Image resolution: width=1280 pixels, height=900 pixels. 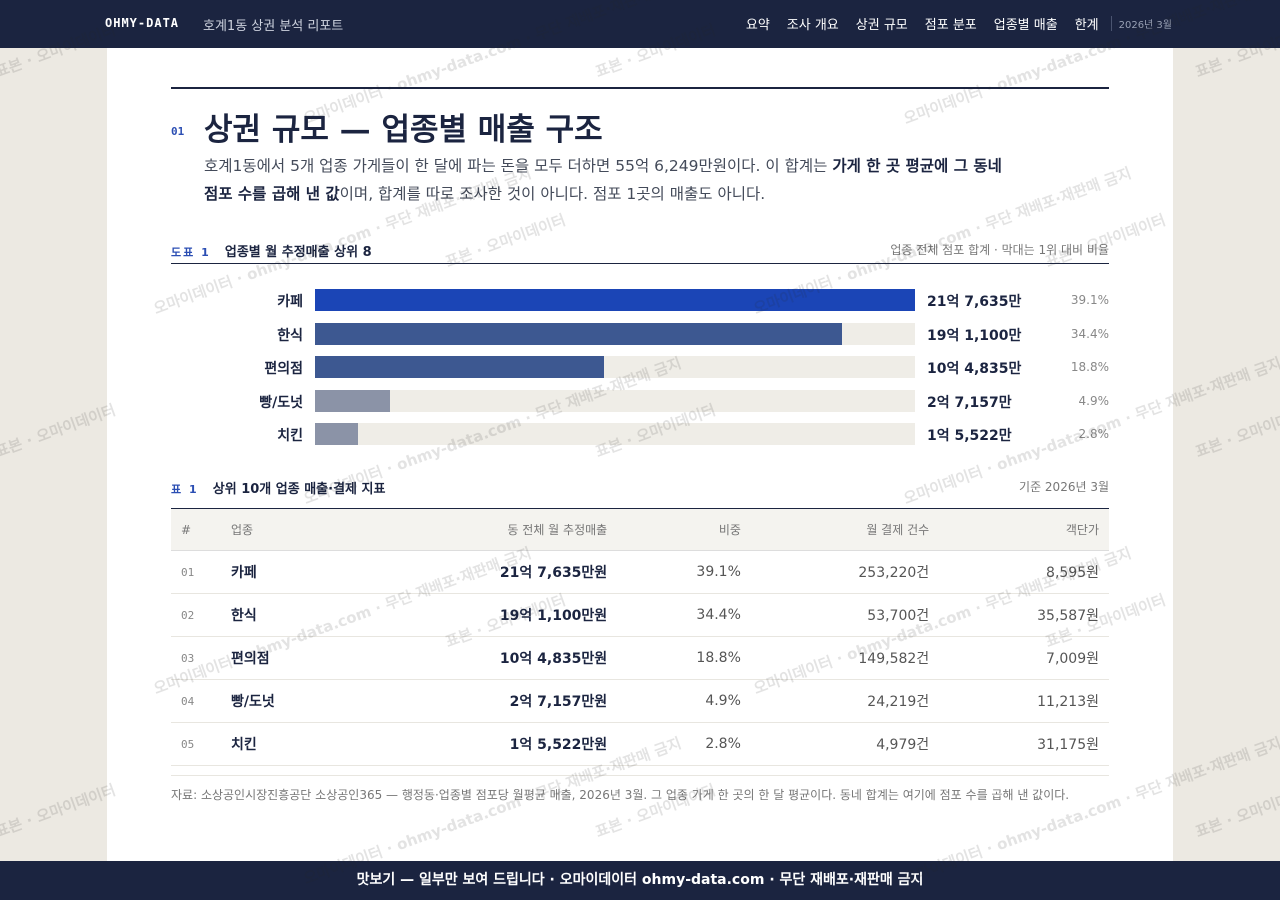 What do you see at coordinates (142, 23) in the screenshot?
I see `brand: OHMY-DATA` at bounding box center [142, 23].